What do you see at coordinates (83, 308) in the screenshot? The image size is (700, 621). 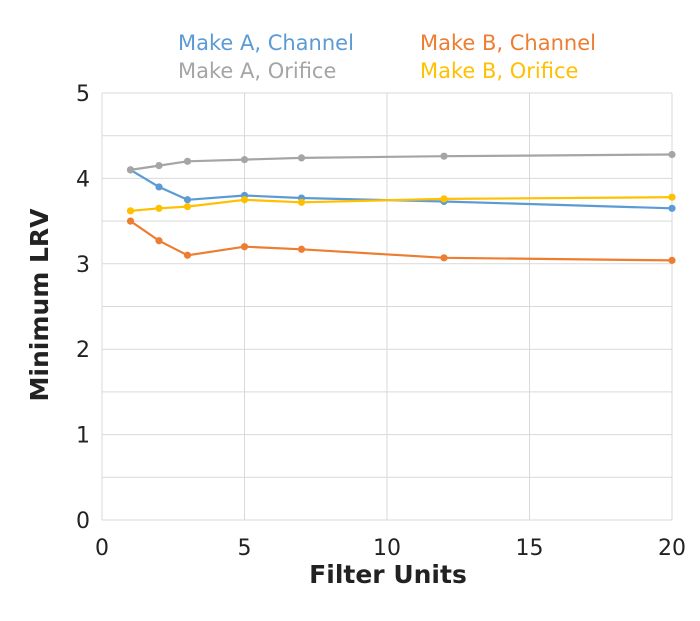 I see `y-tick-labels: 0 1 2 3 4 5` at bounding box center [83, 308].